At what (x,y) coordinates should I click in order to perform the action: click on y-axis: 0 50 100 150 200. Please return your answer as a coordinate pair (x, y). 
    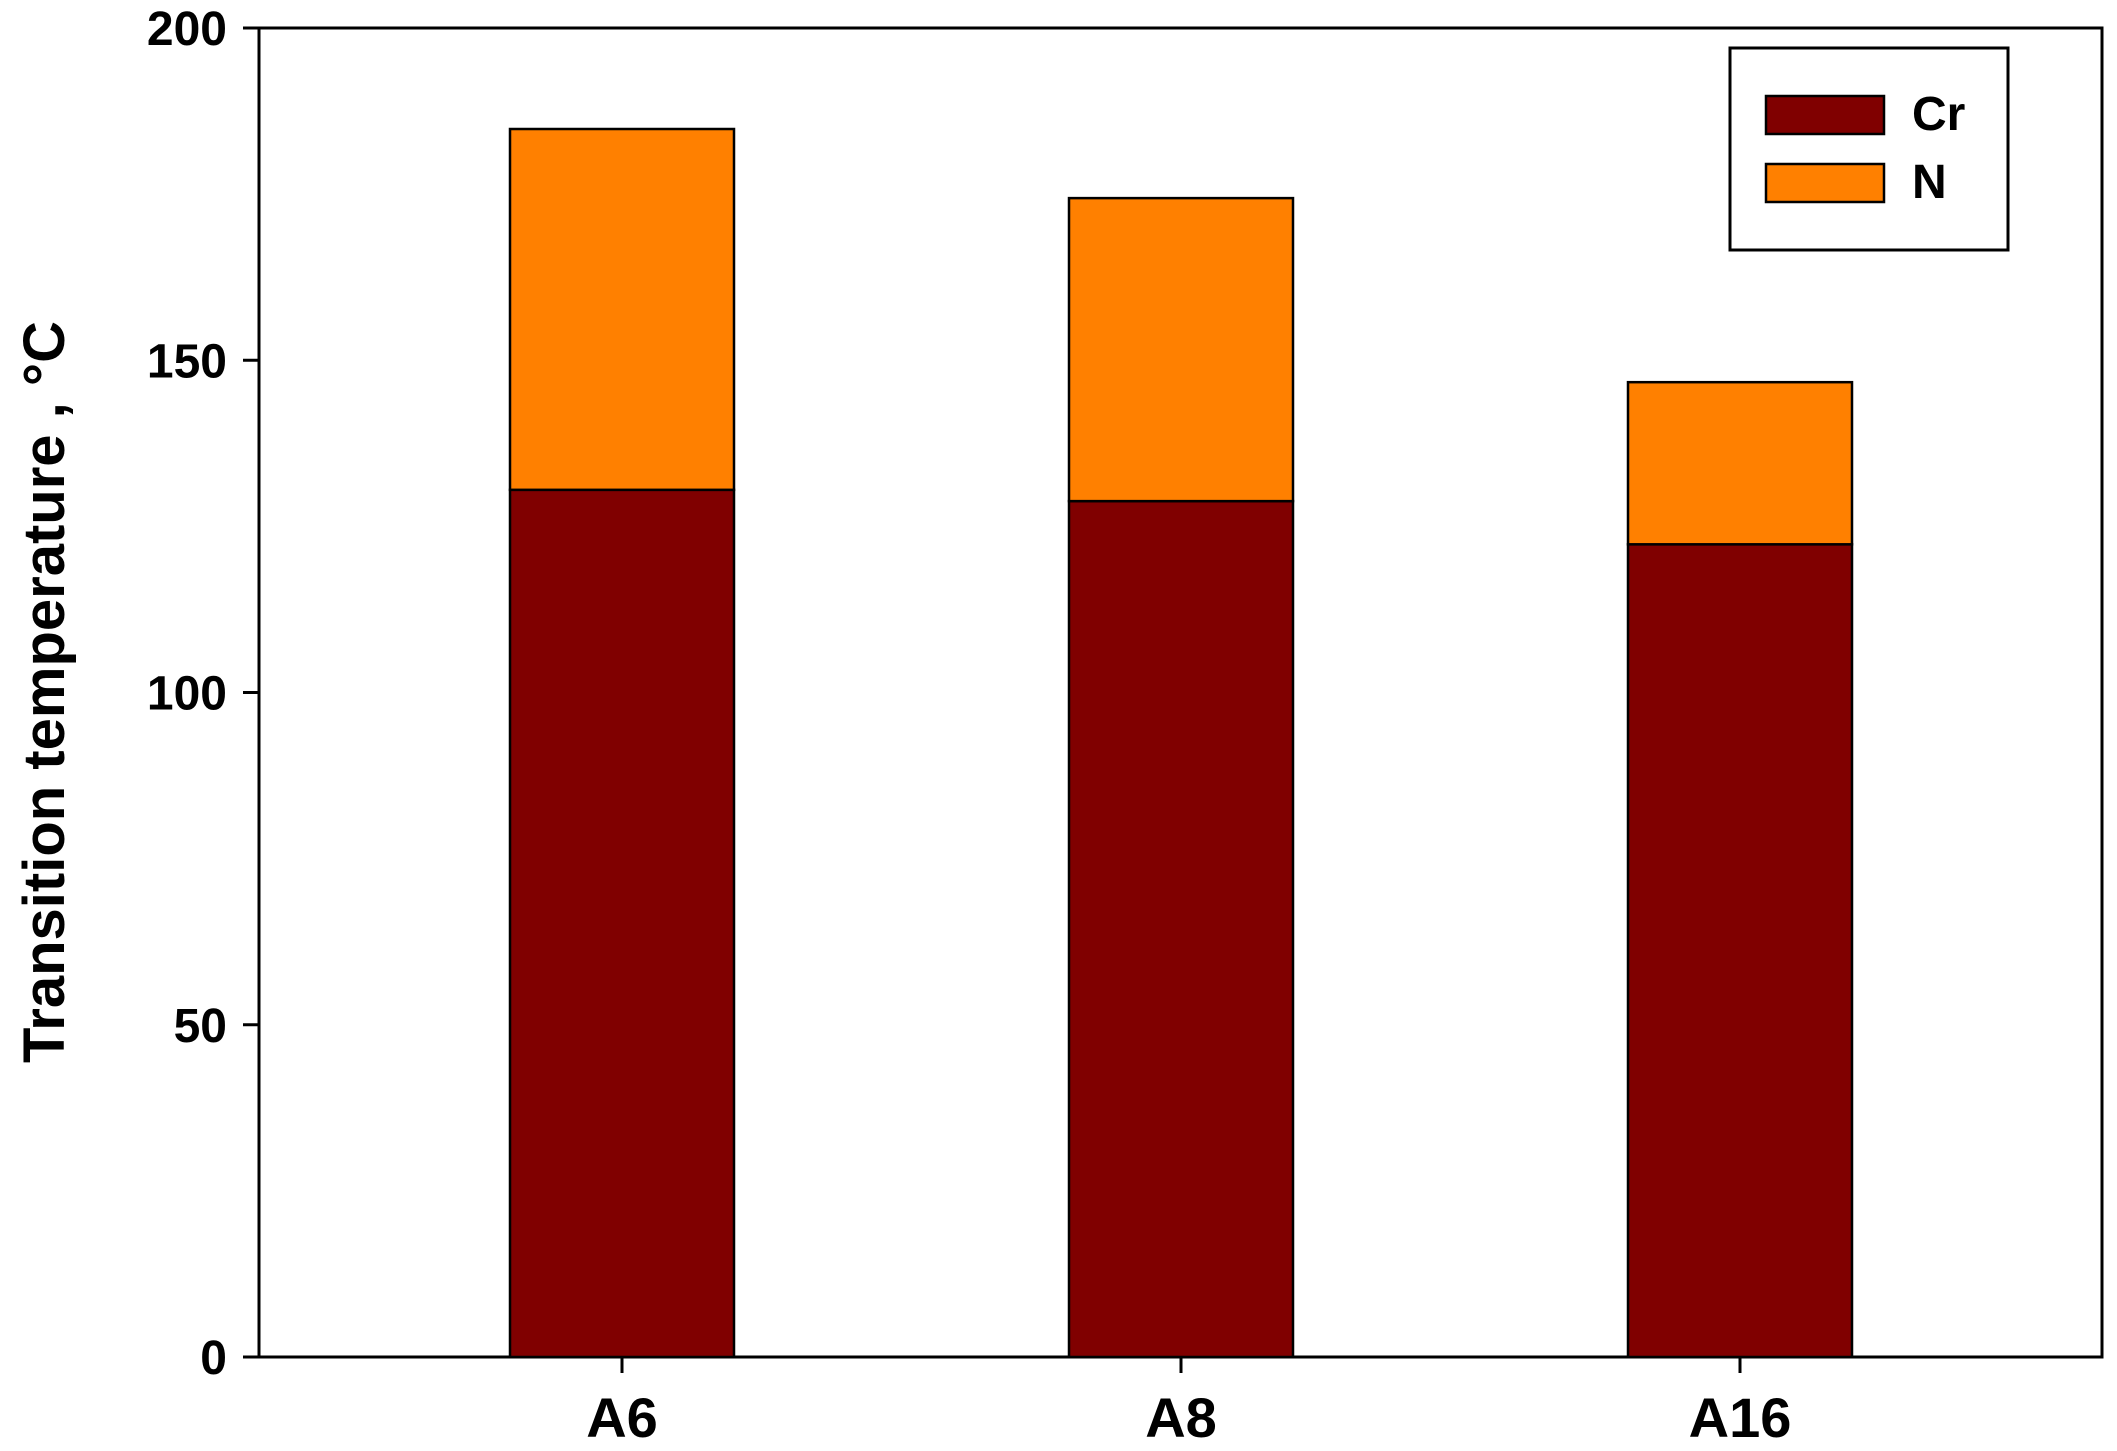
    Looking at the image, I should click on (203, 694).